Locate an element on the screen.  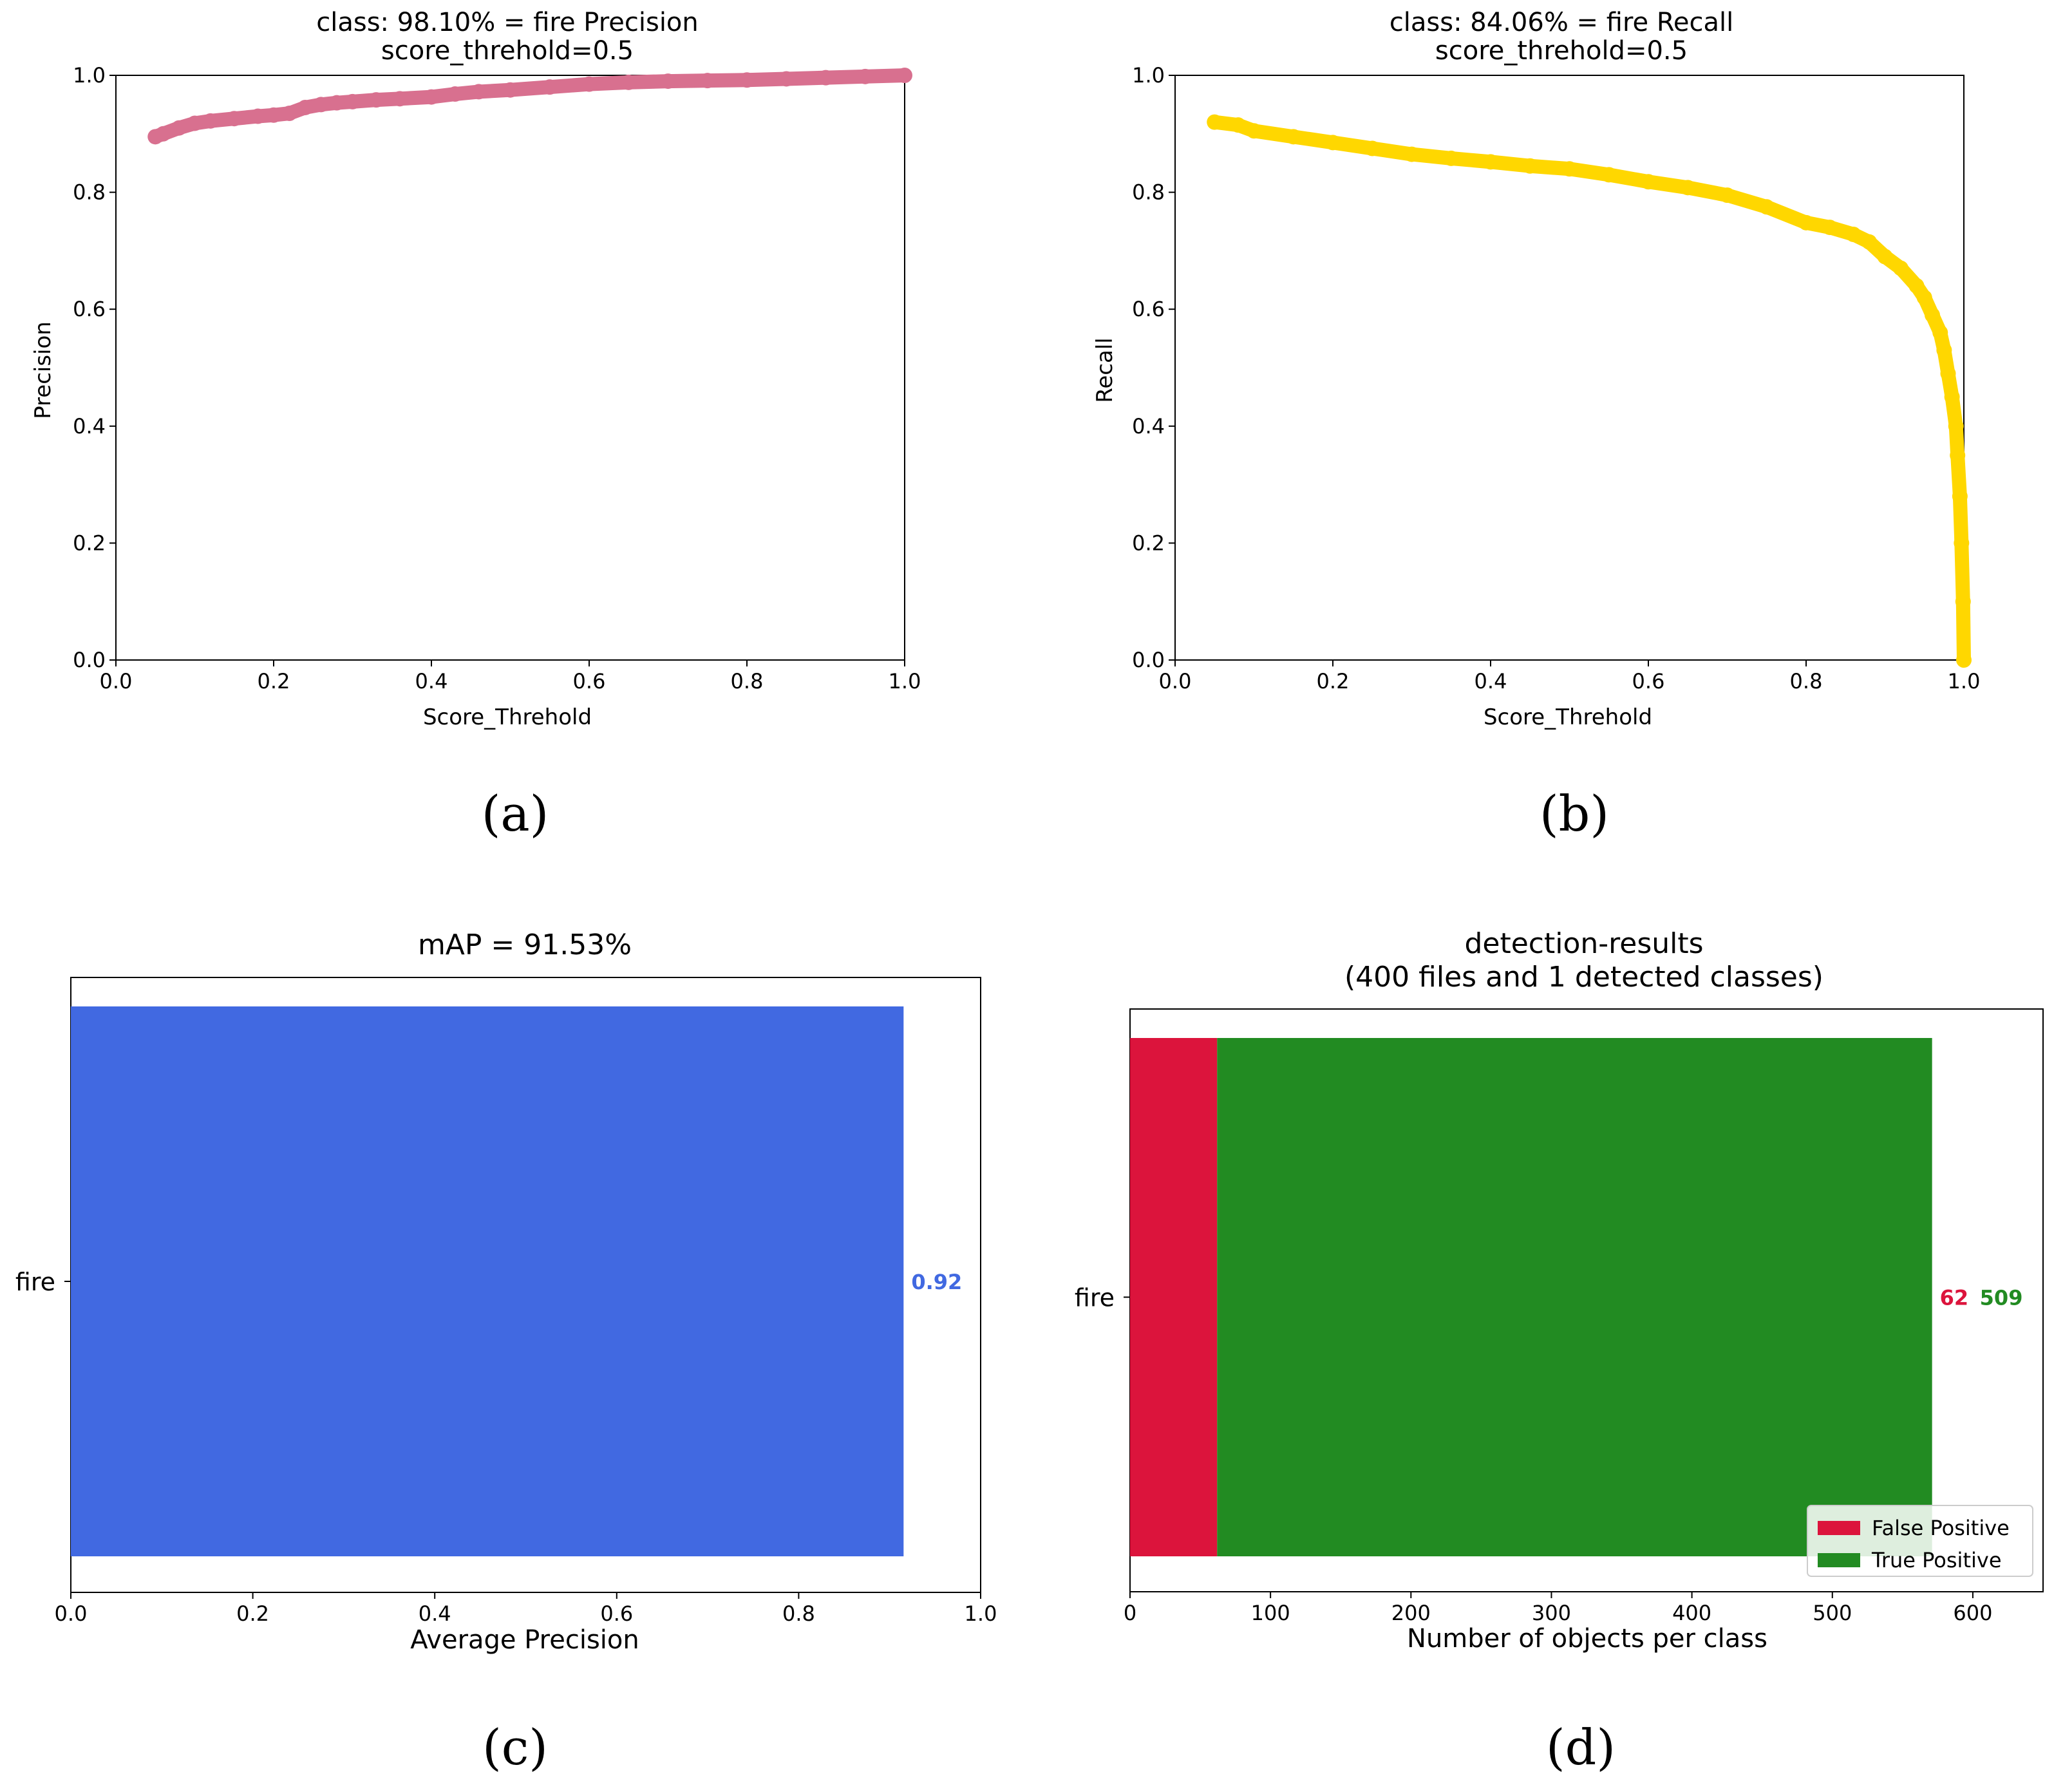
value-label: 0.92 is located at coordinates (936, 1282).